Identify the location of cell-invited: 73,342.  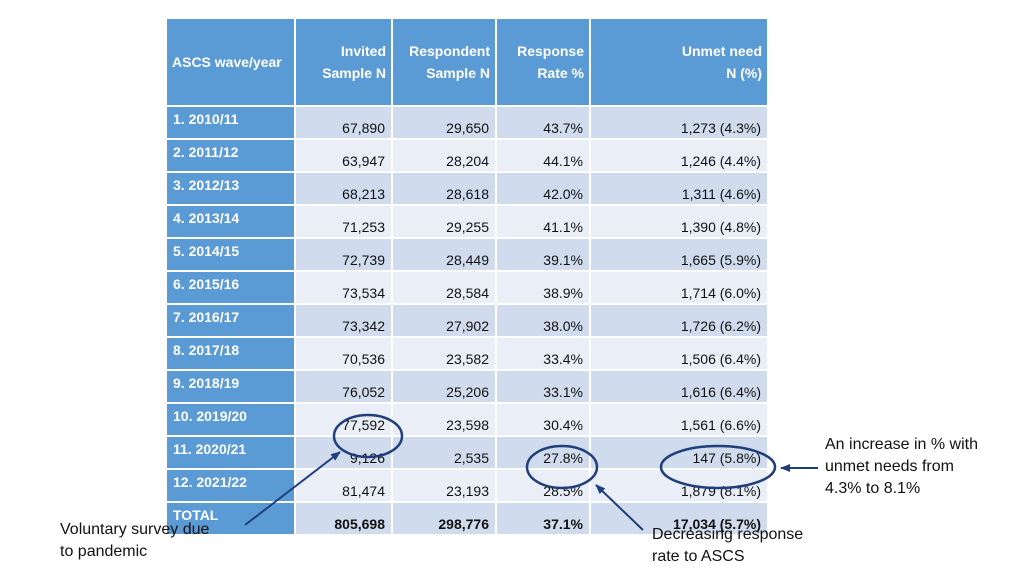
(343, 320).